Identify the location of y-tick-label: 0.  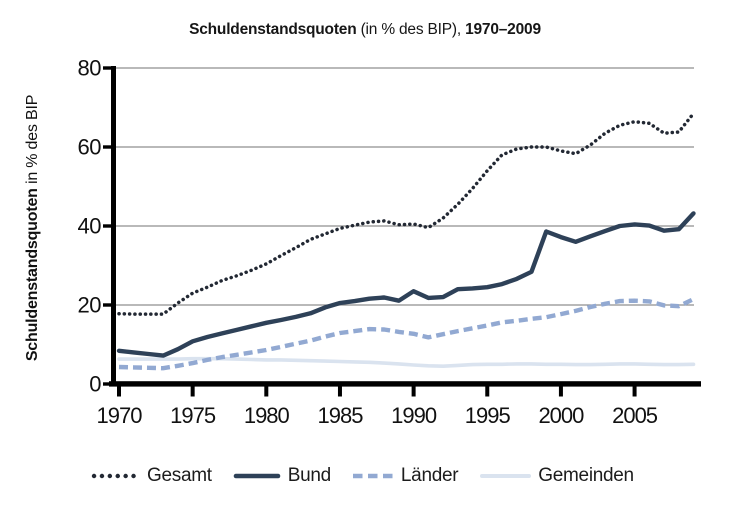
(95, 384).